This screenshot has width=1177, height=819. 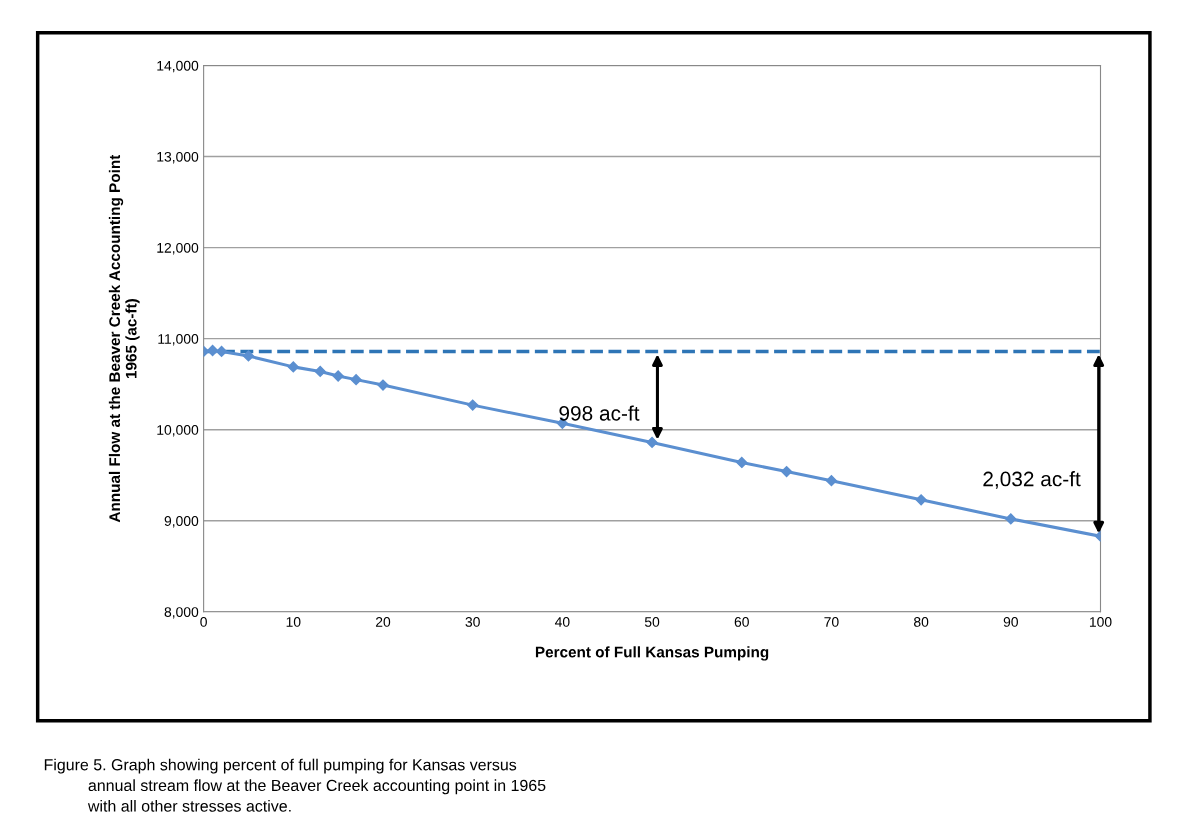 I want to click on y-tick-label: 14,000, so click(x=178, y=66).